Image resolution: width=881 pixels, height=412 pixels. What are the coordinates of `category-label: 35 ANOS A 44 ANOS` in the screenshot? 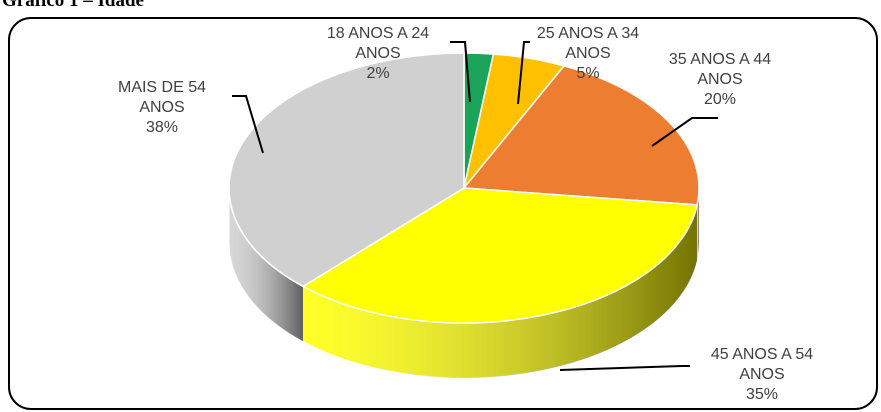 It's located at (720, 69).